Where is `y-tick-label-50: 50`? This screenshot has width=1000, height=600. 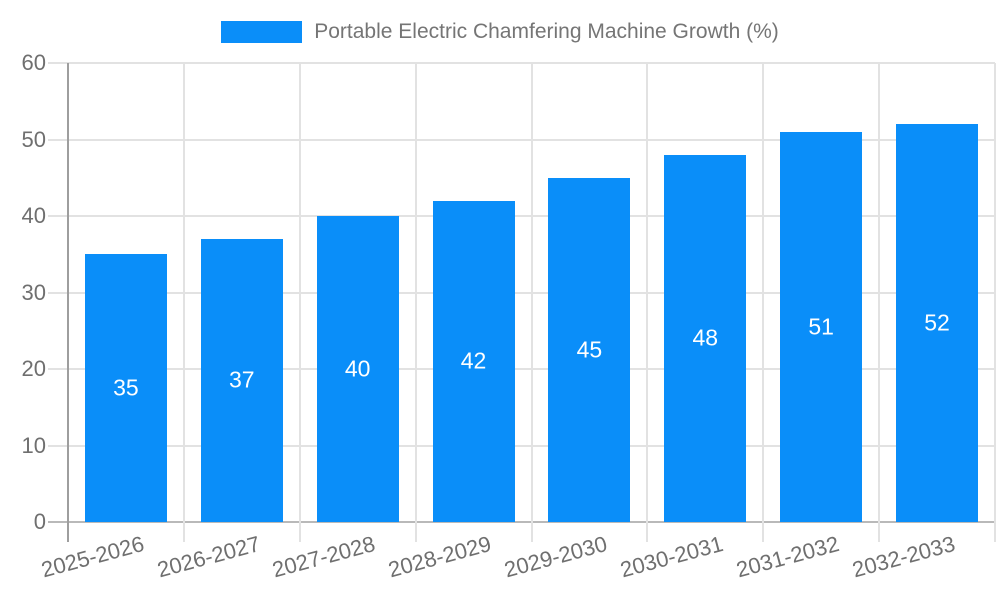 y-tick-label-50: 50 is located at coordinates (33, 139).